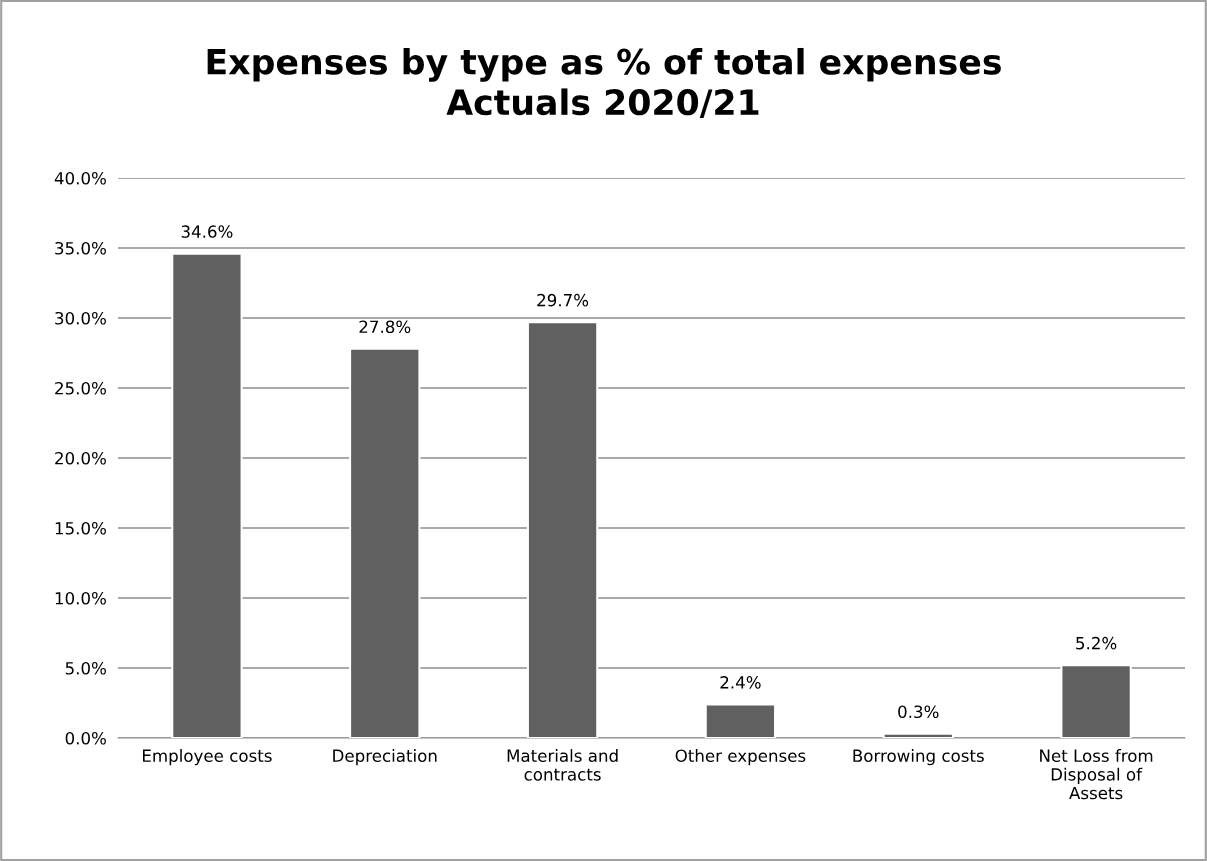 This screenshot has width=1207, height=861. Describe the element at coordinates (385, 757) in the screenshot. I see `x-tick-label: Depreciation` at that location.